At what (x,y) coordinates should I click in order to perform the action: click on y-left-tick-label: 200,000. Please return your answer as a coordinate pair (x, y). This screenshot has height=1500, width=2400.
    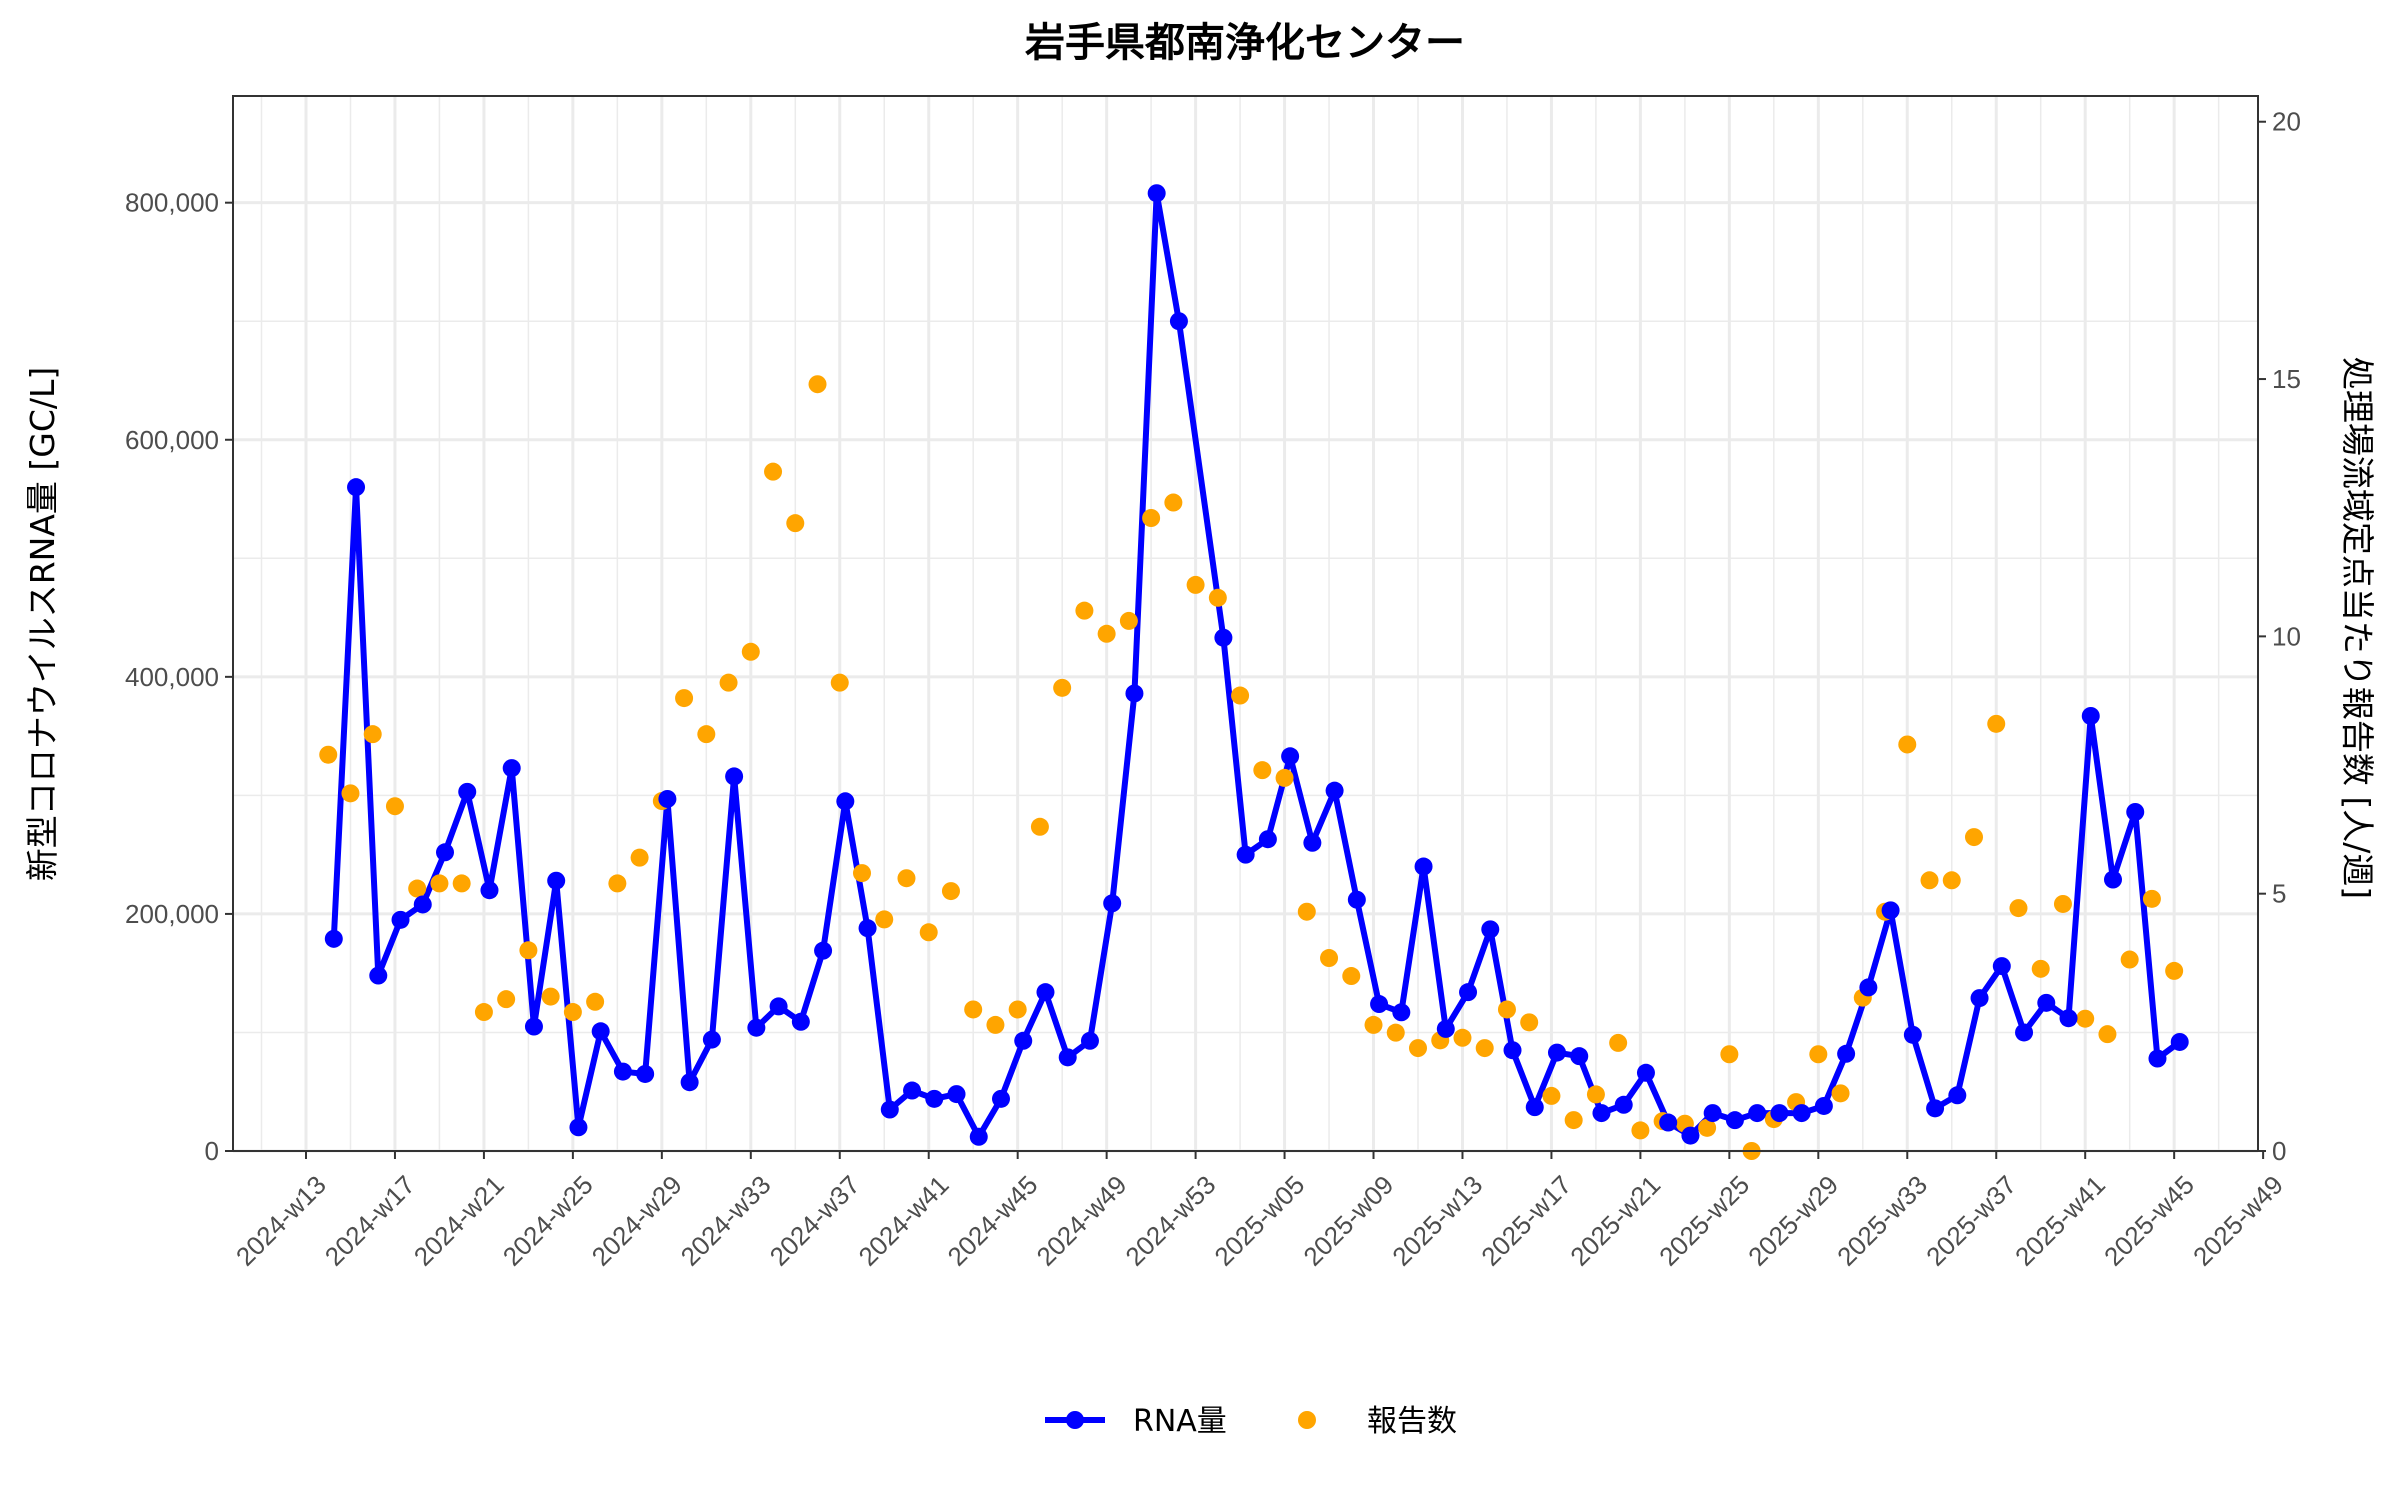
    Looking at the image, I should click on (172, 914).